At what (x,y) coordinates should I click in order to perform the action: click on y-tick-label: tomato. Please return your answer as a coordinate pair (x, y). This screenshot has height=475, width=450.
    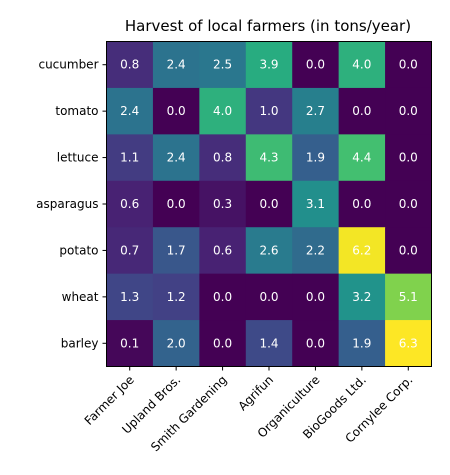
    Looking at the image, I should click on (76, 111).